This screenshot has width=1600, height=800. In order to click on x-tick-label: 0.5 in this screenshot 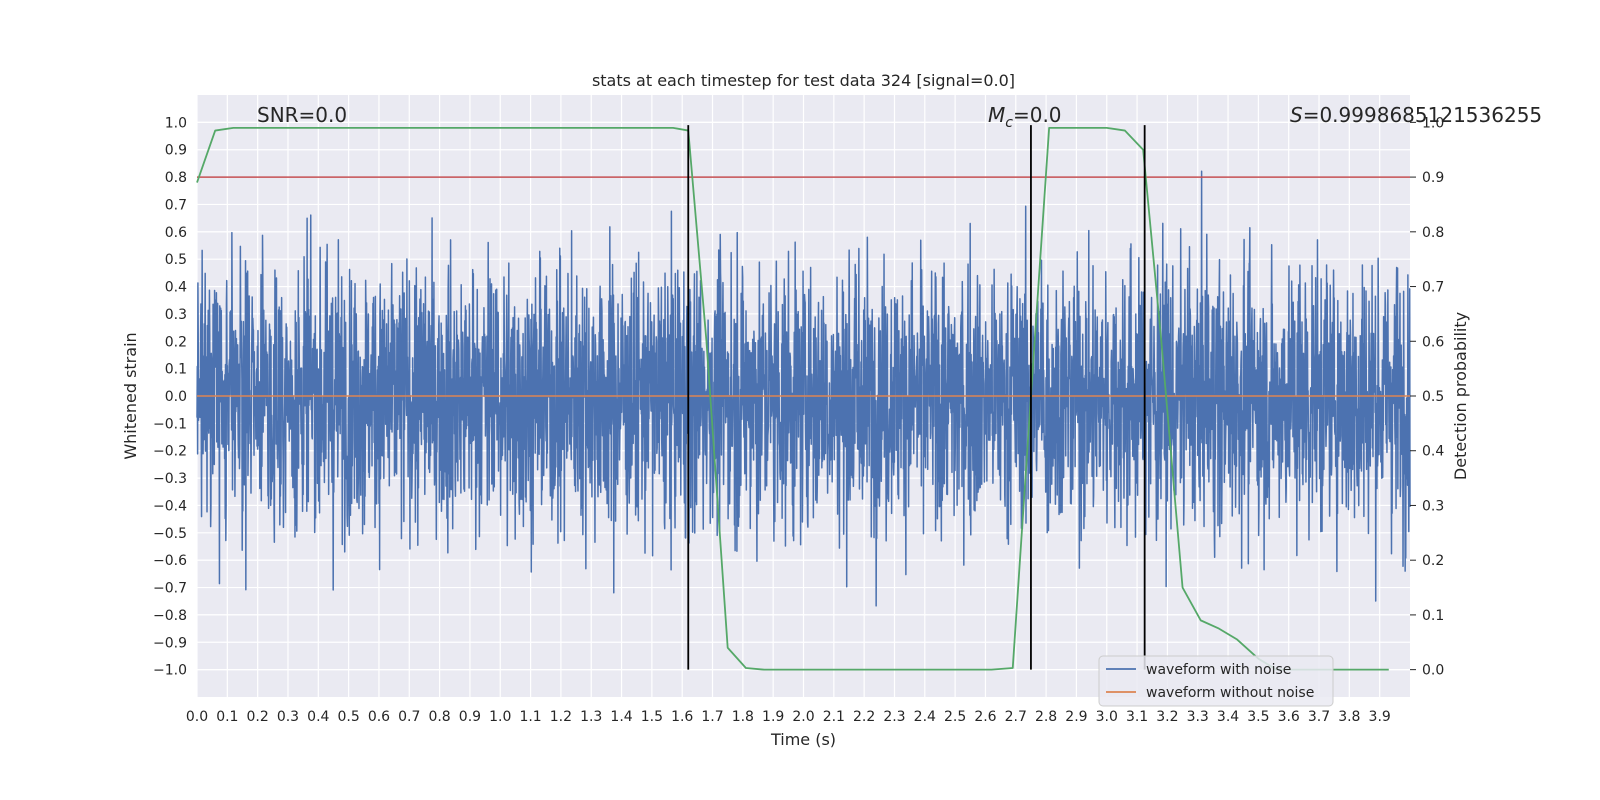, I will do `click(348, 717)`.